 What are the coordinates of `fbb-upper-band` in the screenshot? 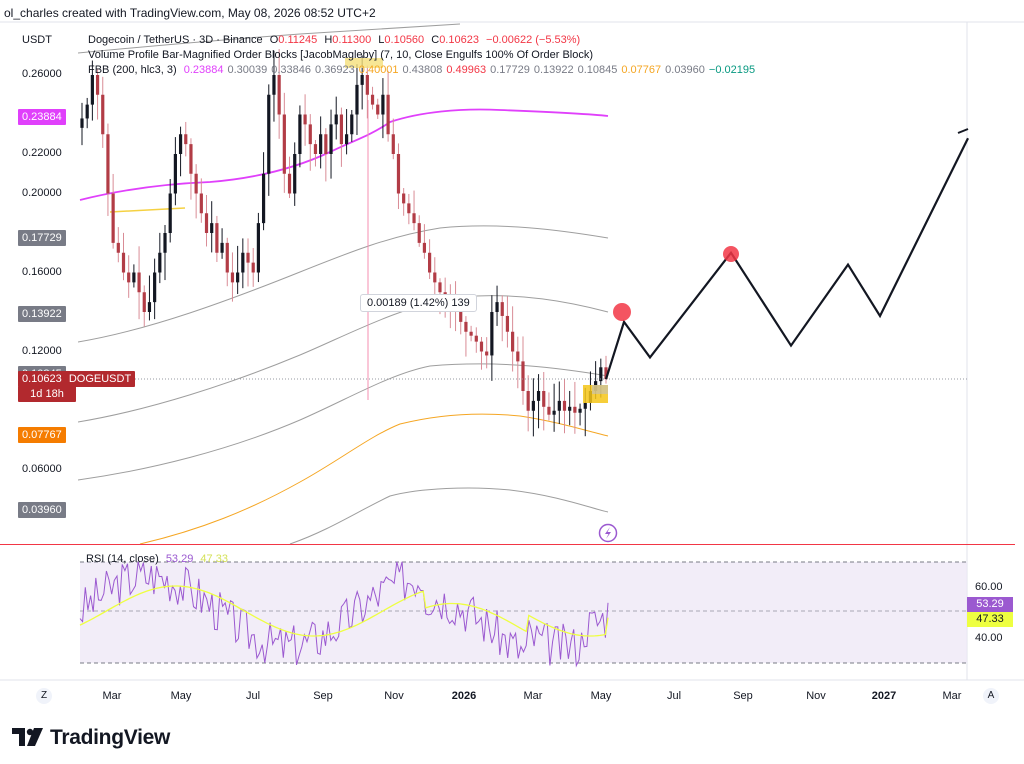 It's located at (269, 38).